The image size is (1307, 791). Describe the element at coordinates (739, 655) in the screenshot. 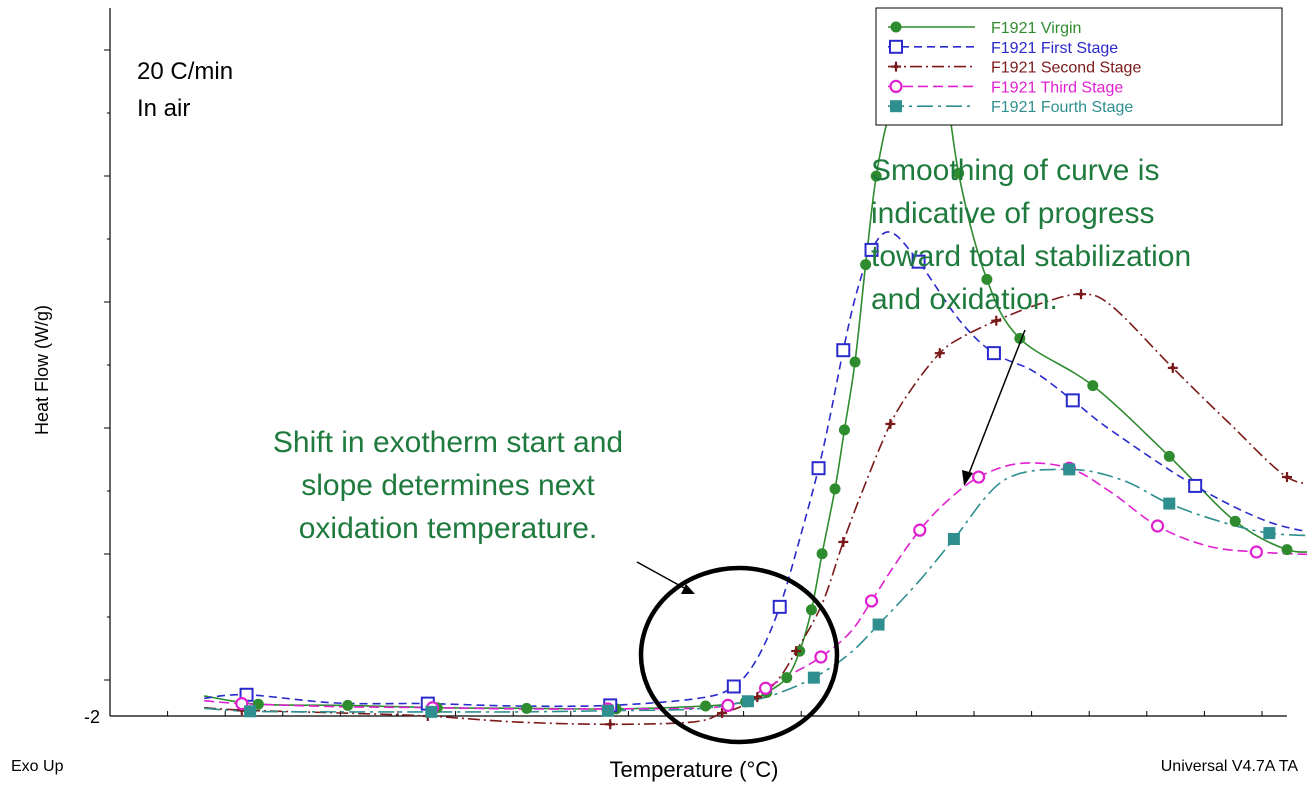

I see `highlight-circle` at that location.